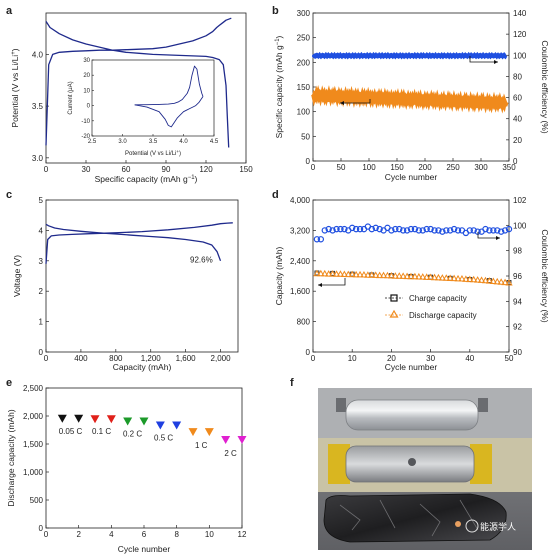  Describe the element at coordinates (443, 315) in the screenshot. I see `legend-discharge-label: Discharge capacity` at that location.